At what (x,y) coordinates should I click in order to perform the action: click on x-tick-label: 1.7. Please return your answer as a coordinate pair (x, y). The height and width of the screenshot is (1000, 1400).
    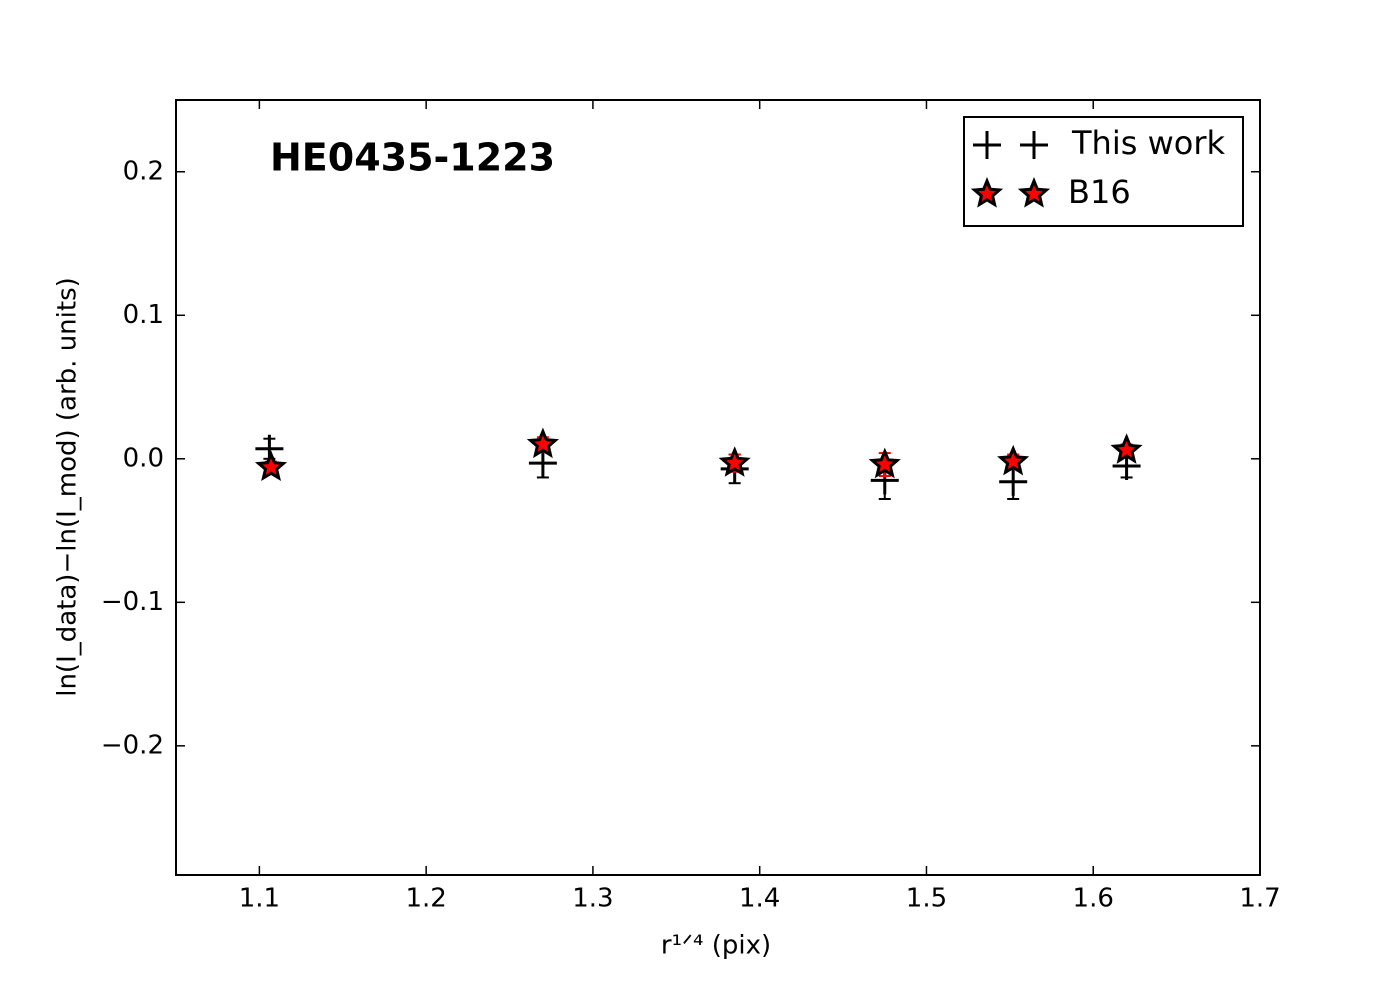
    Looking at the image, I should click on (1259, 899).